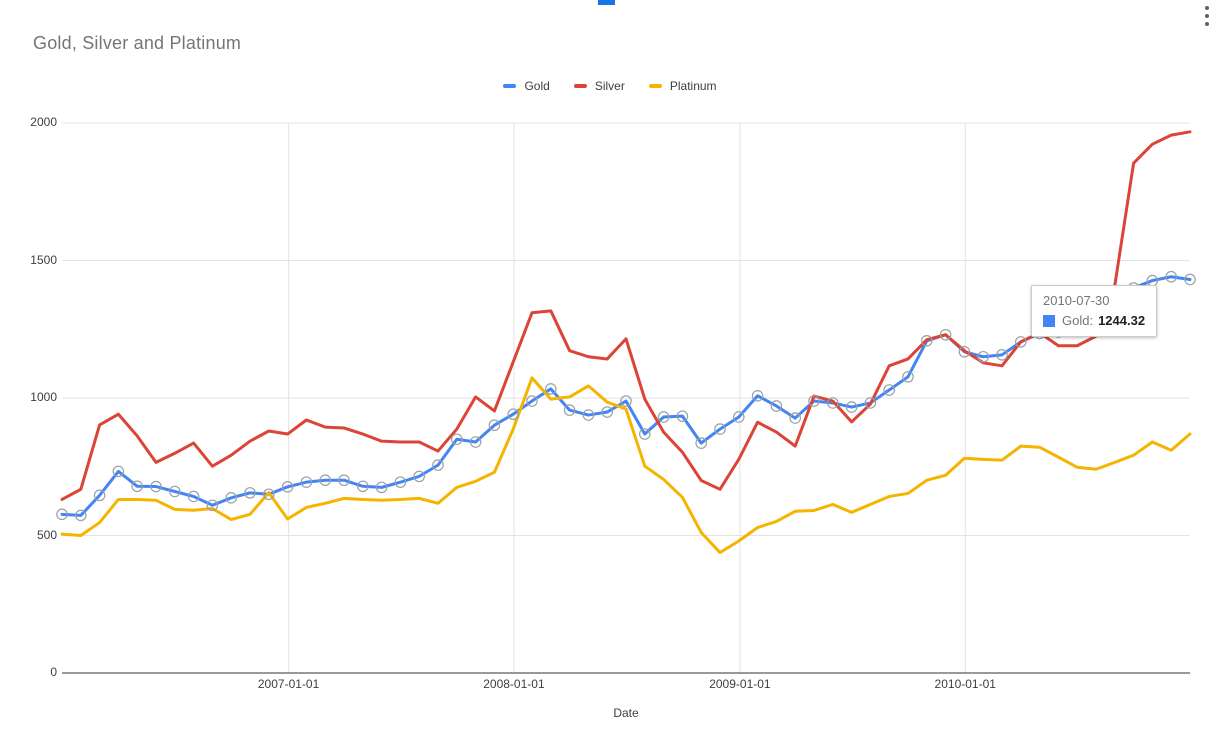 The width and height of the screenshot is (1220, 753). What do you see at coordinates (606, 2) in the screenshot?
I see `selection-accent-bar` at bounding box center [606, 2].